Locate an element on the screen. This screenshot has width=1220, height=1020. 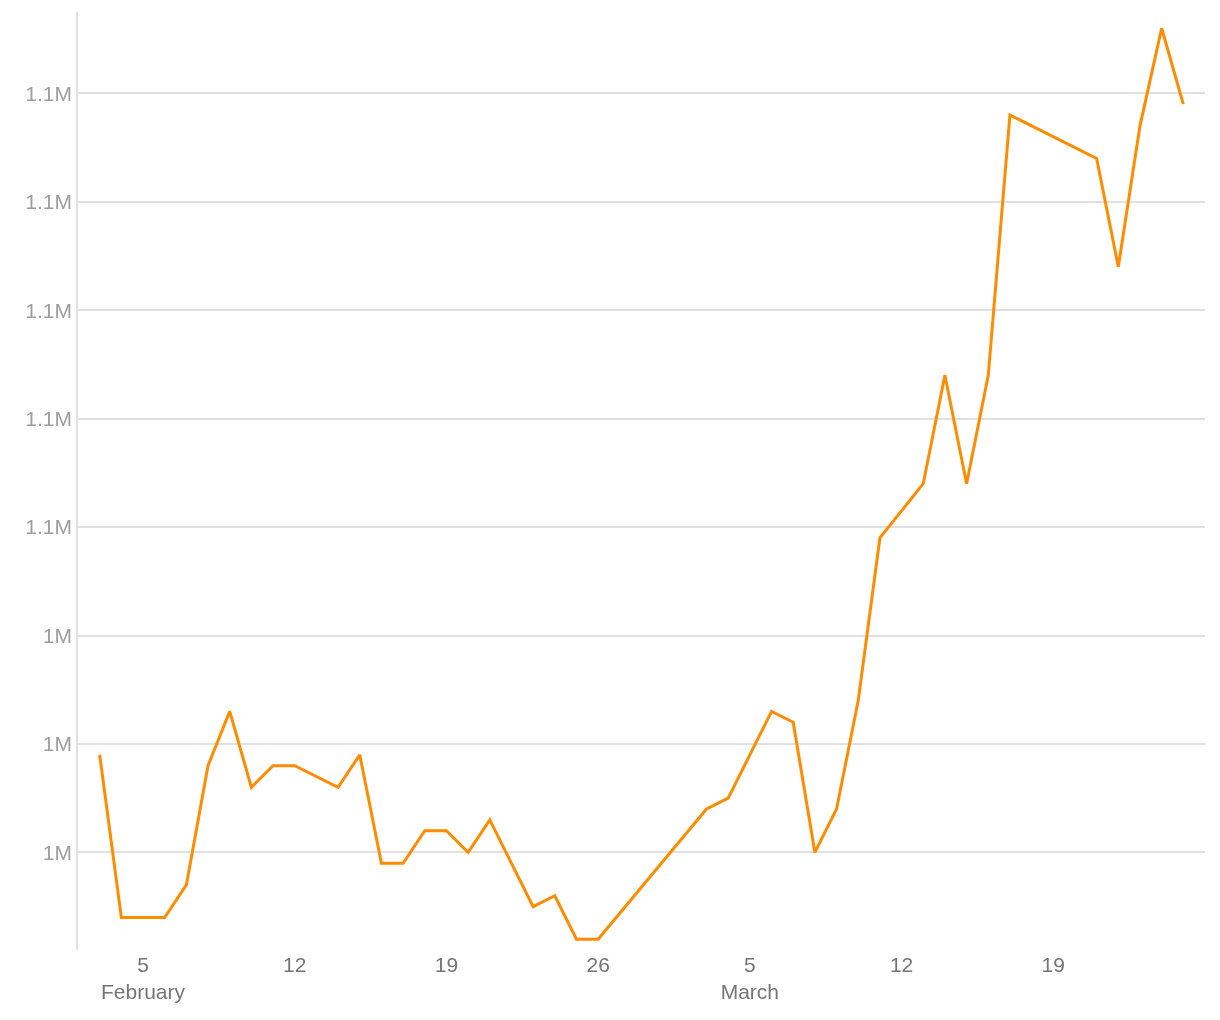
x-tick-label: 5 February is located at coordinates (143, 978).